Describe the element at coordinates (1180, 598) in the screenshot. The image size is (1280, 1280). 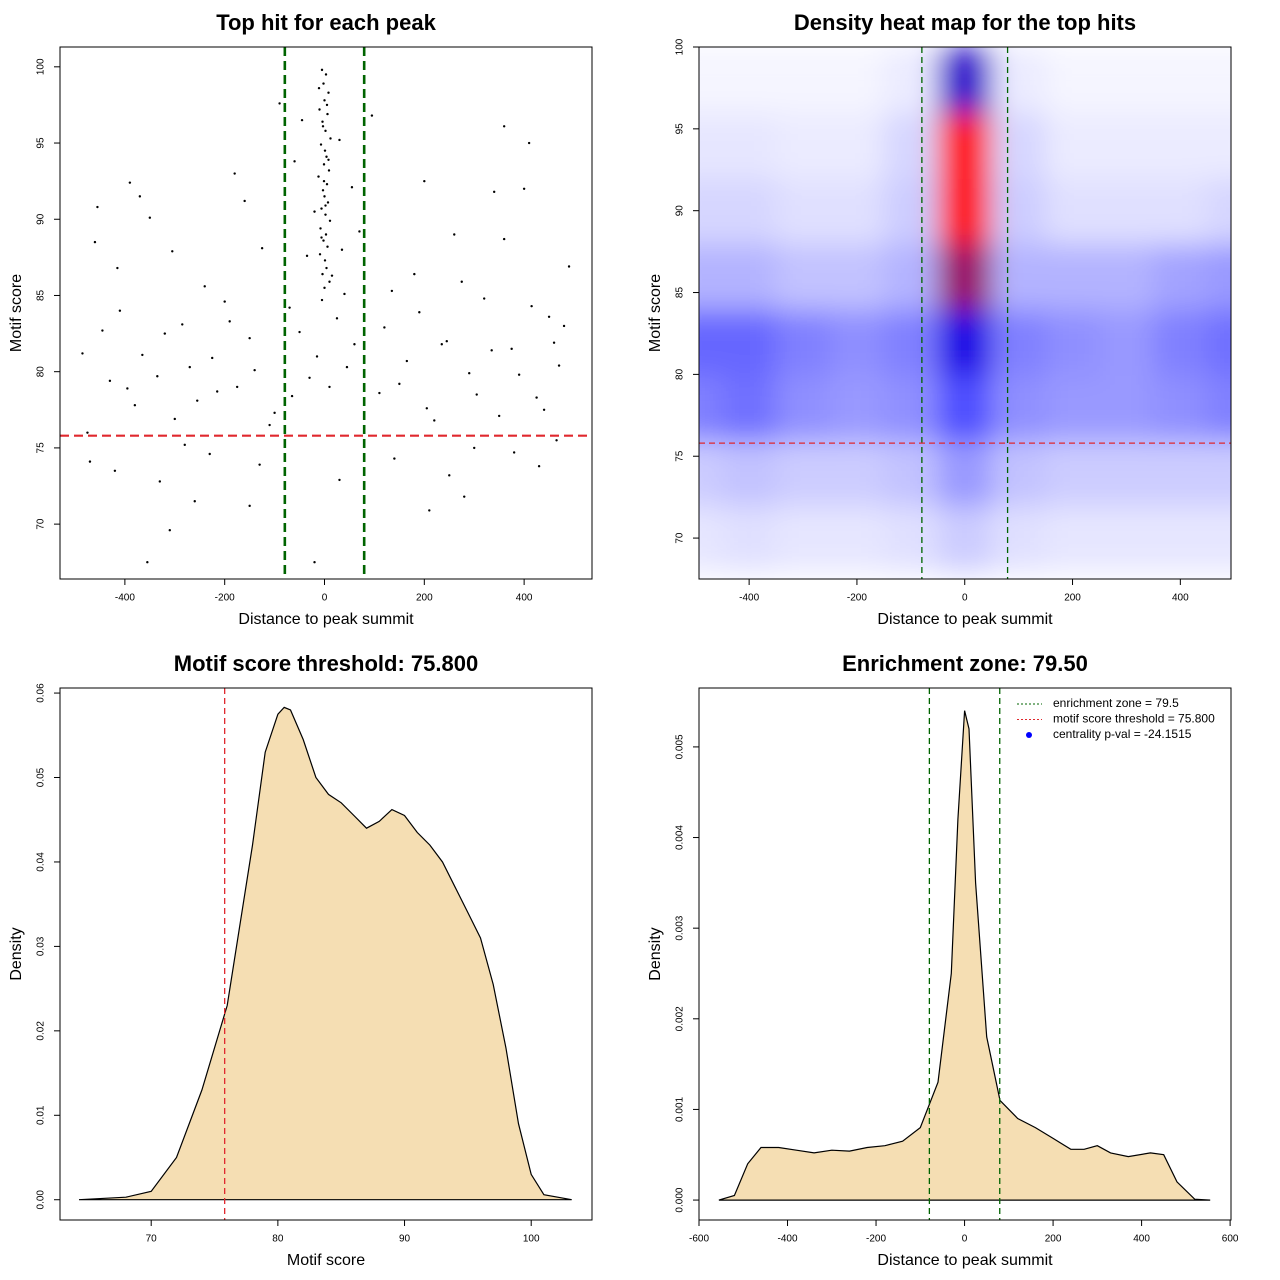
I see `x-tick-label: 400` at that location.